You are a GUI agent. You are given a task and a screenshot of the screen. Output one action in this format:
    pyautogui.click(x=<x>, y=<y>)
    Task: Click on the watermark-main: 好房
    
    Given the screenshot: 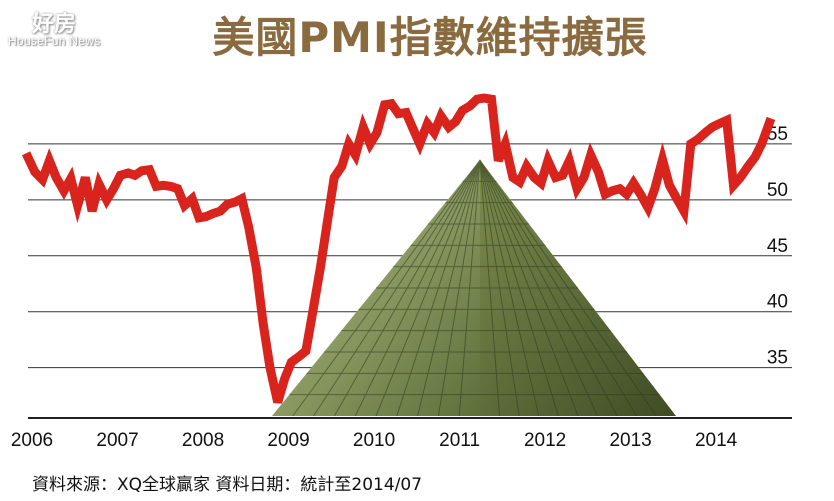 What is the action you would take?
    pyautogui.click(x=54, y=24)
    